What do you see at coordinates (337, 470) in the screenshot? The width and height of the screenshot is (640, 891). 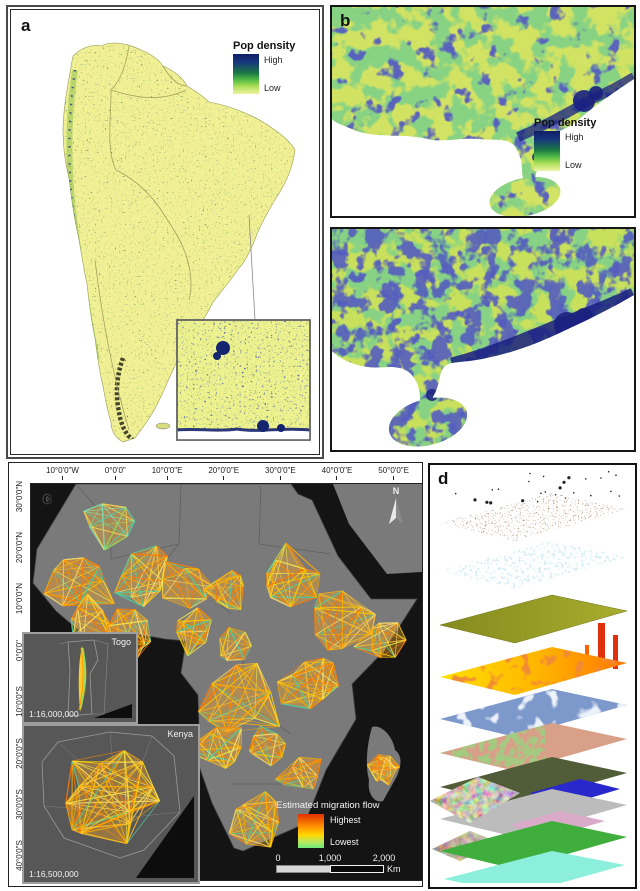 I see `lon-label: 40°0'0"E` at bounding box center [337, 470].